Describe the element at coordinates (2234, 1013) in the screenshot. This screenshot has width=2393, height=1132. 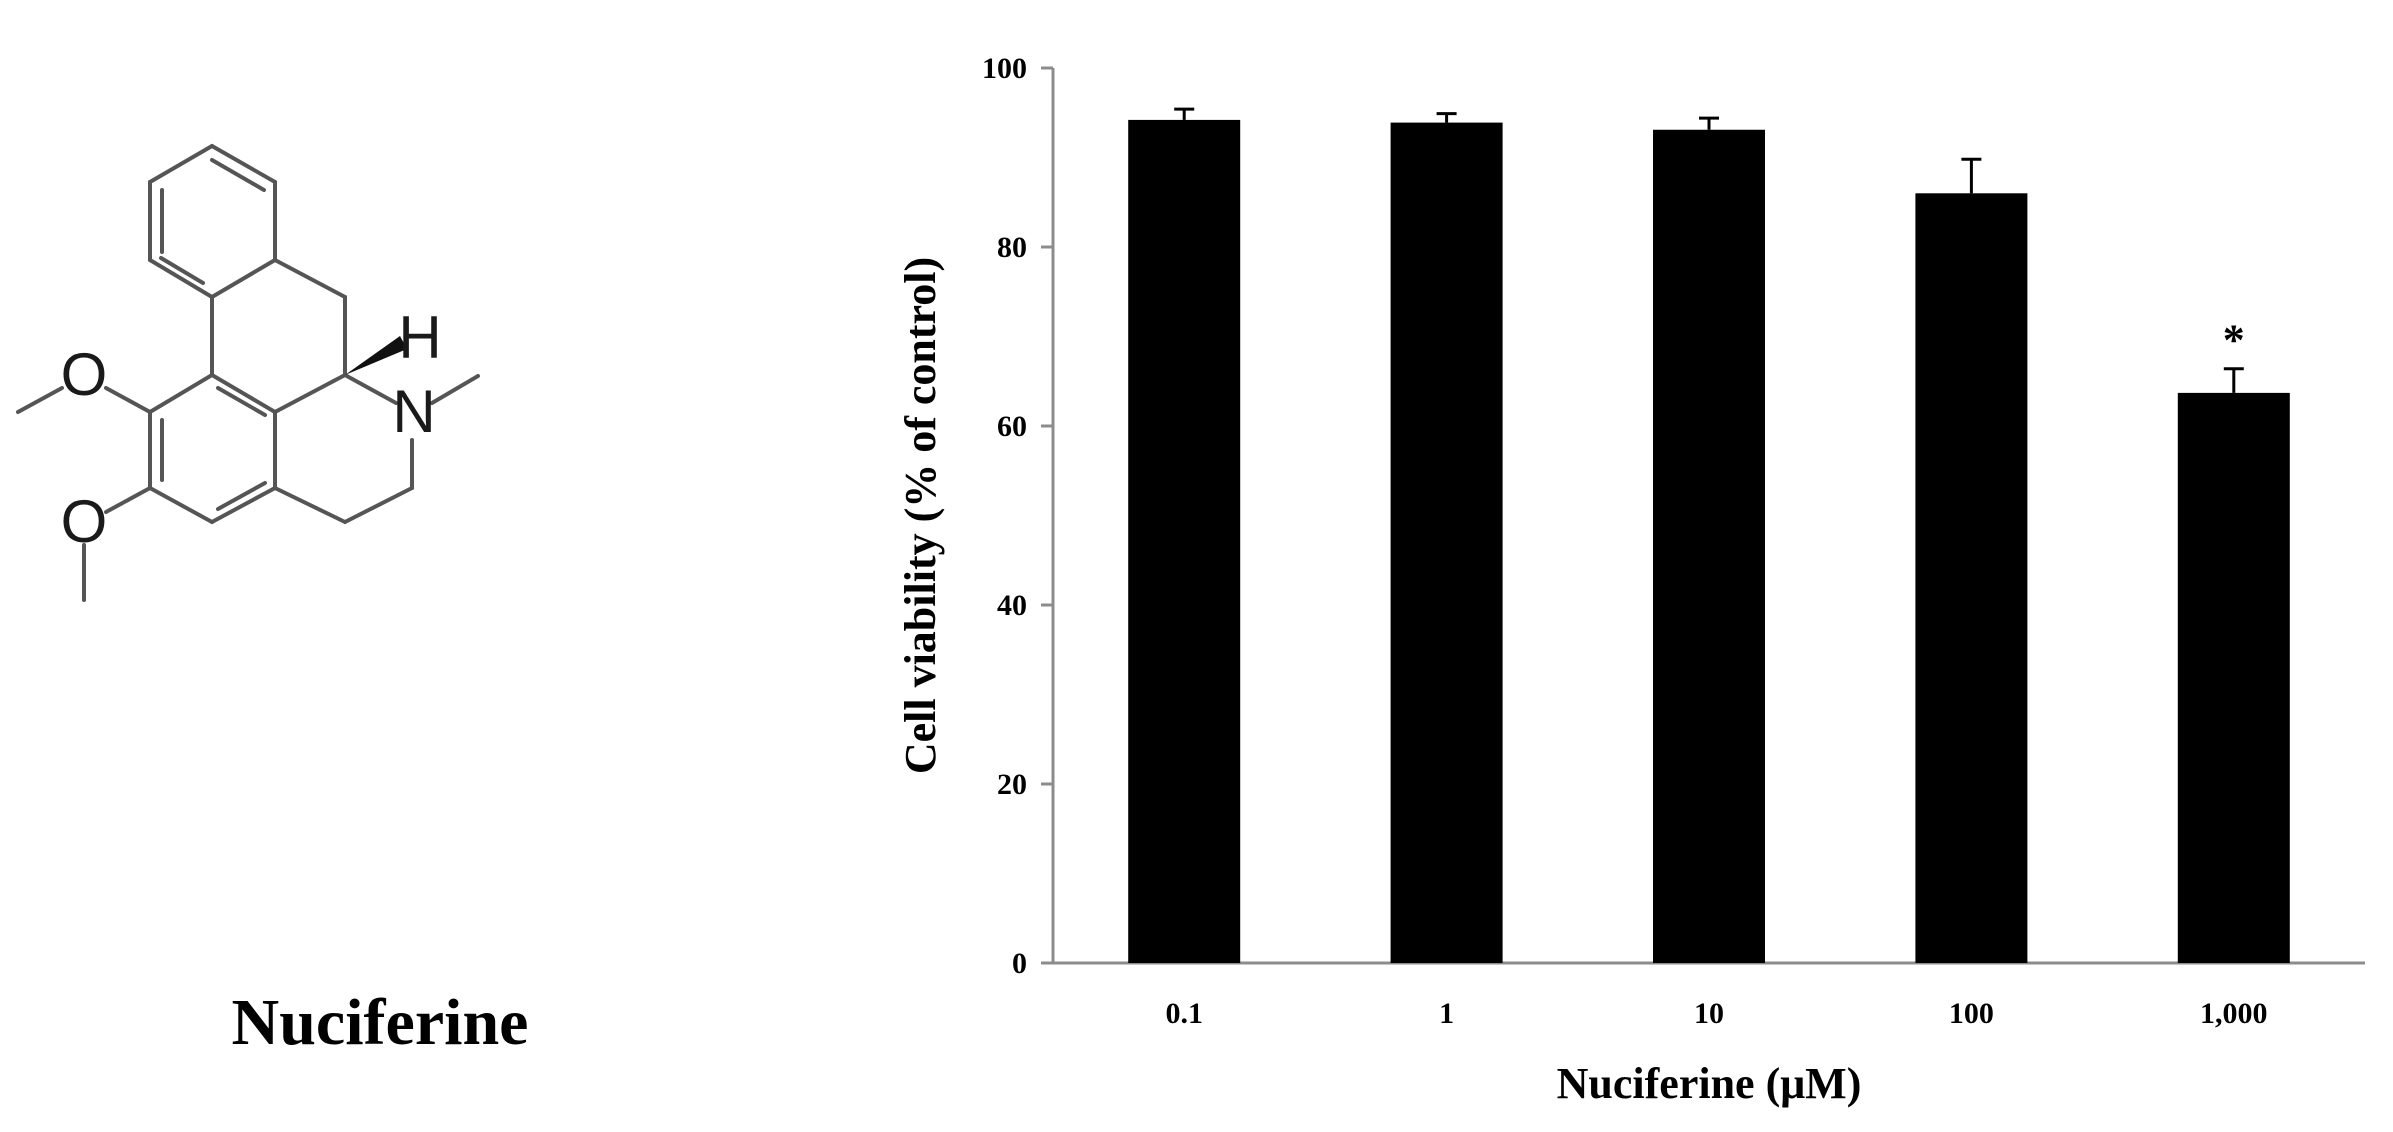
I see `x-tick-label-4: 1,000` at that location.